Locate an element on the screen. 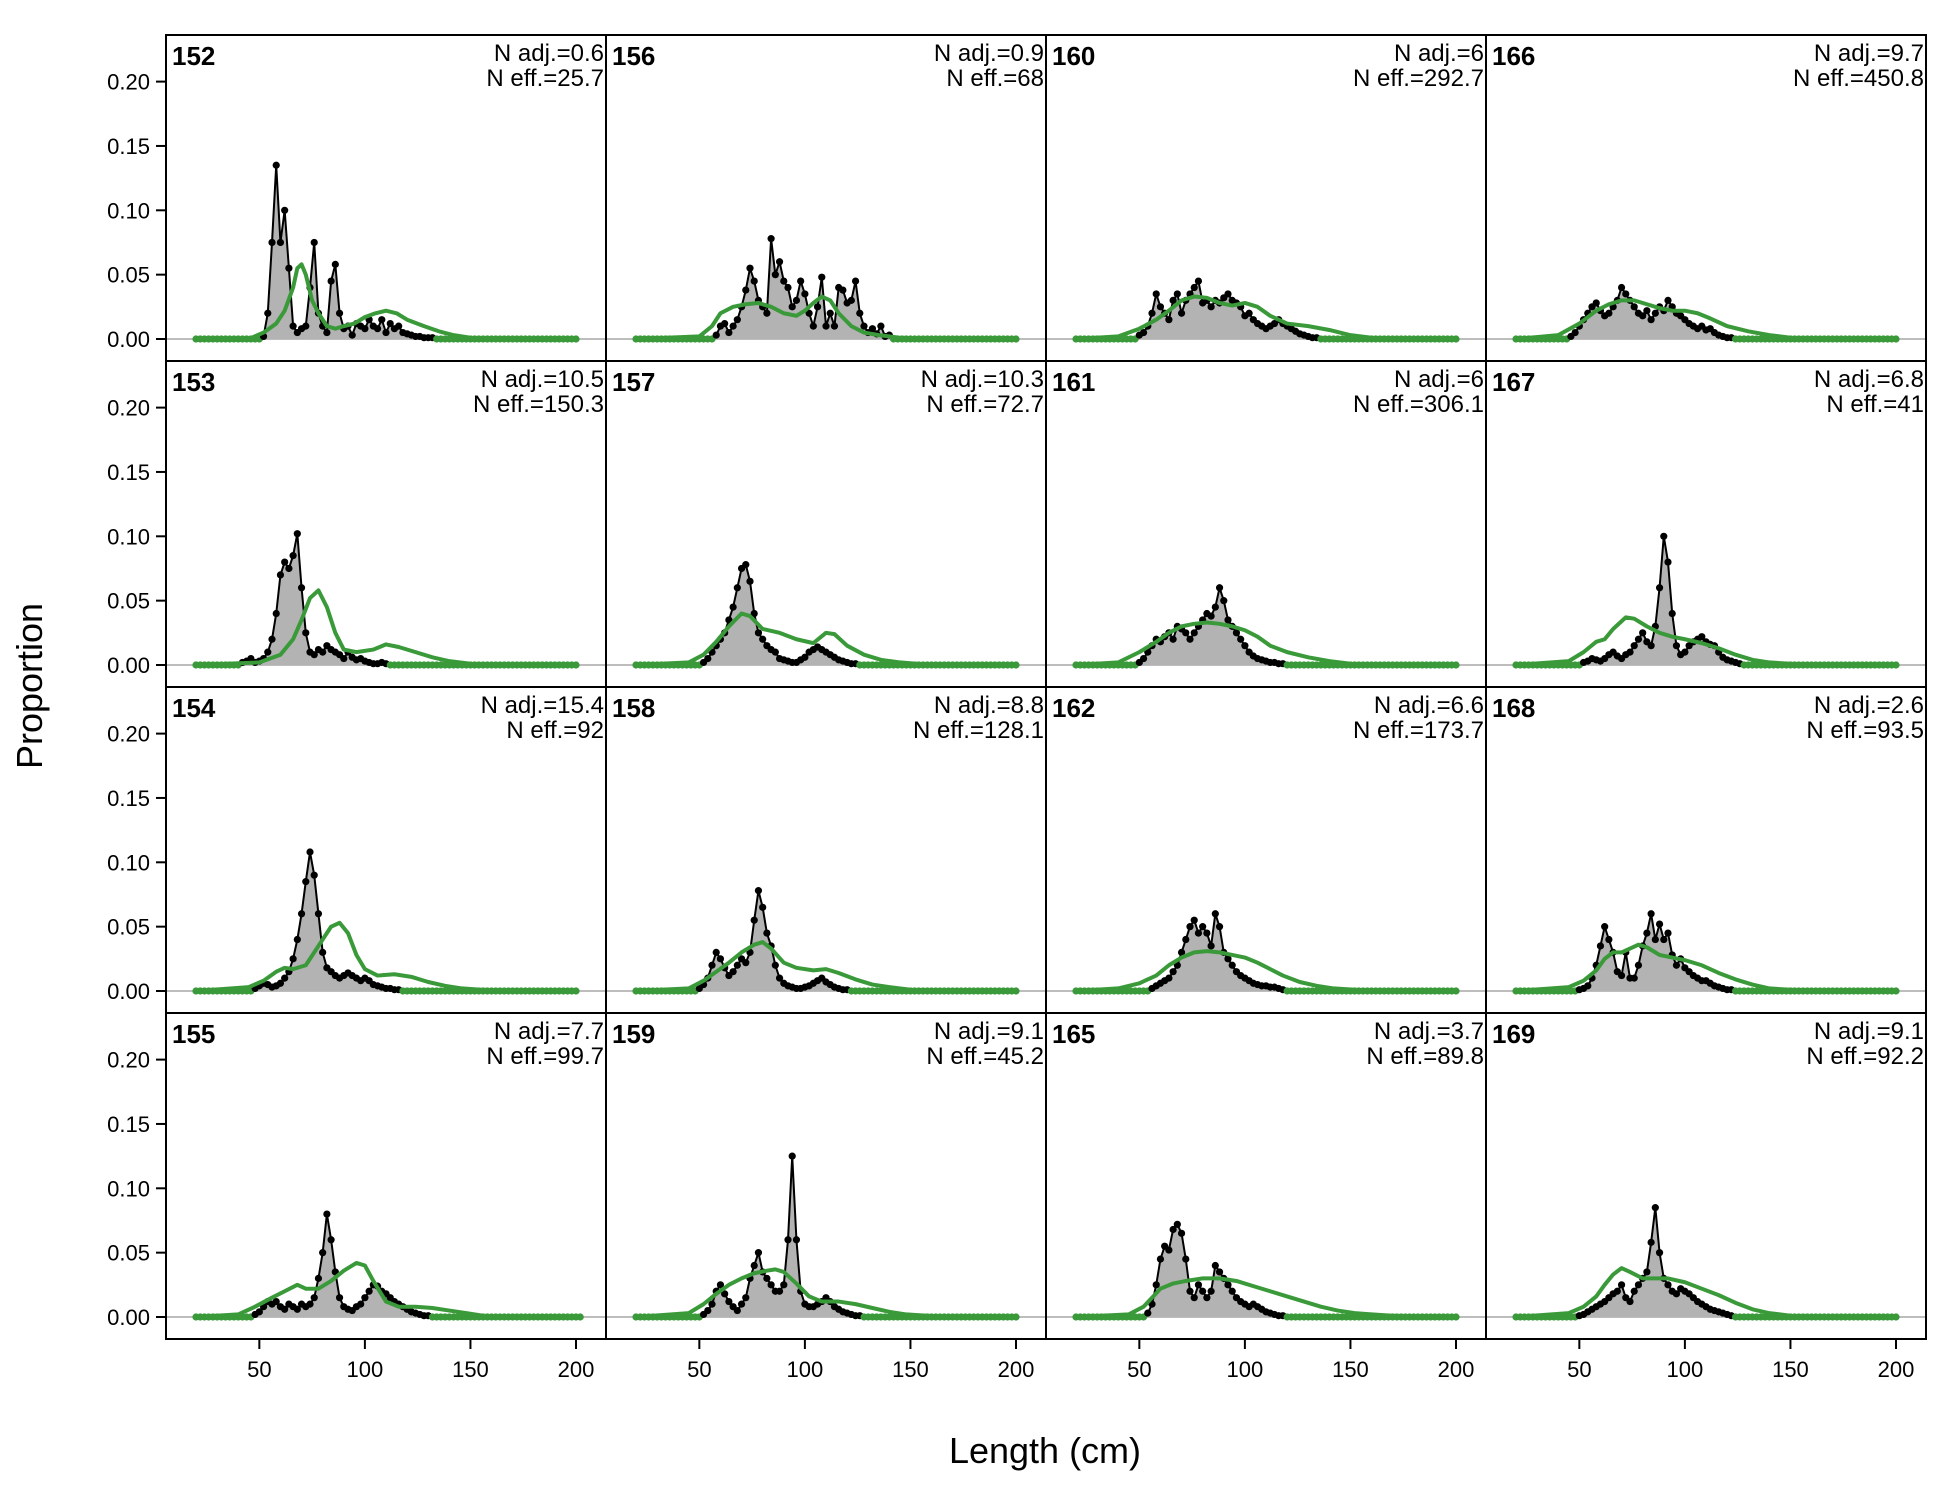 The image size is (1950, 1500). panel-border is located at coordinates (1706, 1176).